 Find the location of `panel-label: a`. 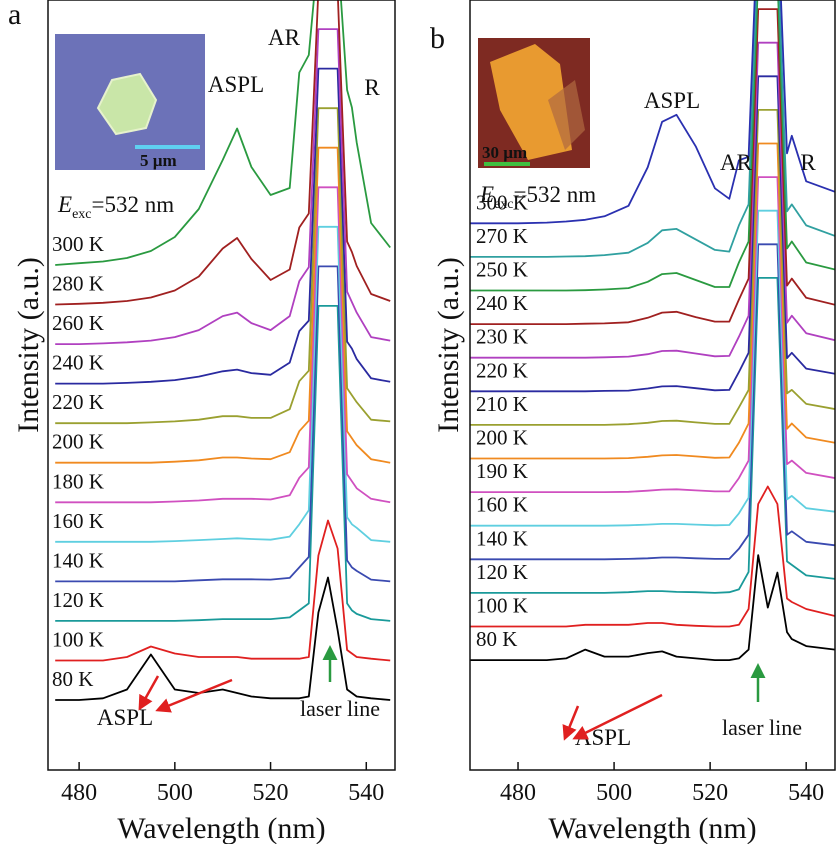

panel-label: a is located at coordinates (14, 15).